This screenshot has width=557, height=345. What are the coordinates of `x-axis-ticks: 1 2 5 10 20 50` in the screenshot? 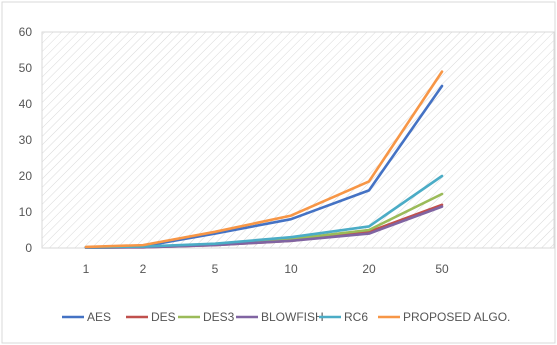 It's located at (266, 269).